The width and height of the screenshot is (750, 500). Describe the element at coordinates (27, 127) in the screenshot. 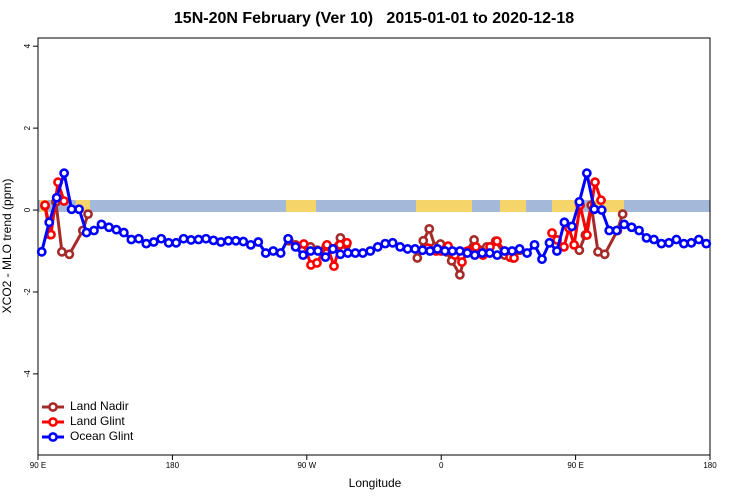

I see `y-tick-label: 2` at that location.